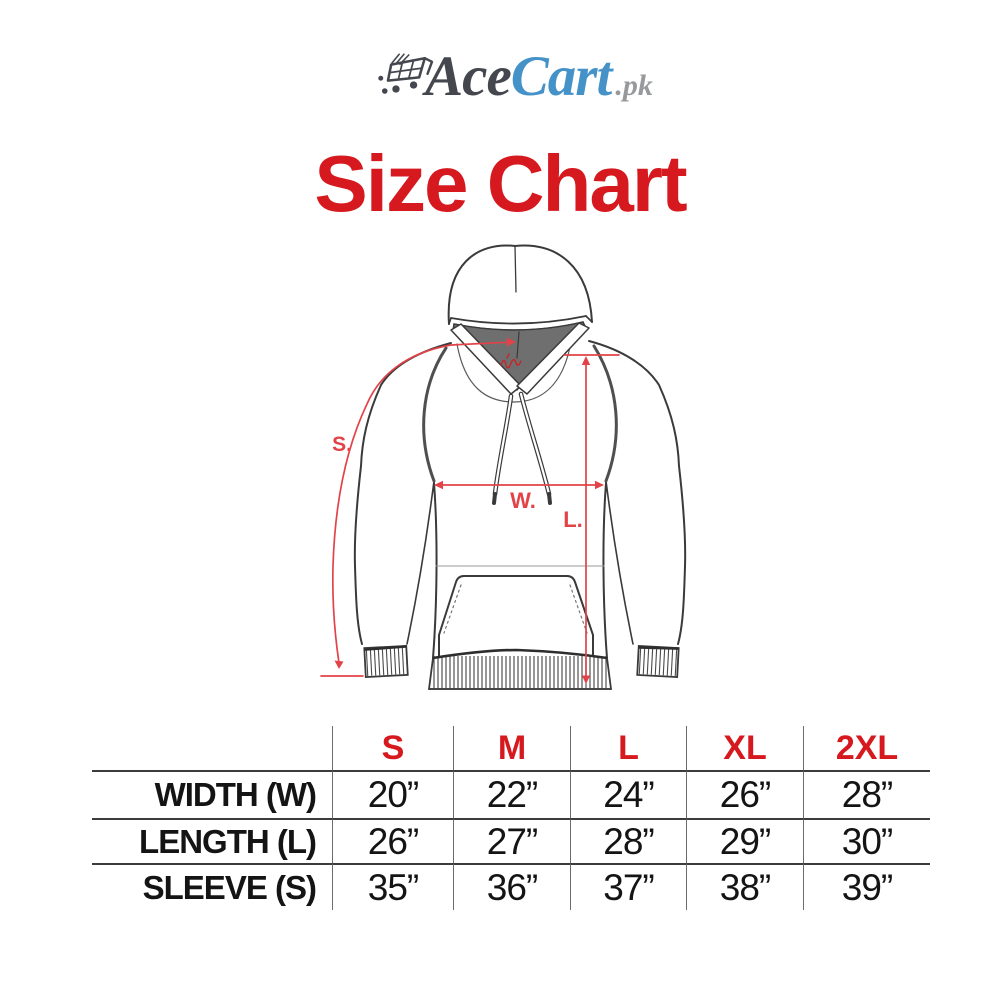 Image resolution: width=1000 pixels, height=1000 pixels. What do you see at coordinates (634, 85) in the screenshot?
I see `brand-suffix: .pk` at bounding box center [634, 85].